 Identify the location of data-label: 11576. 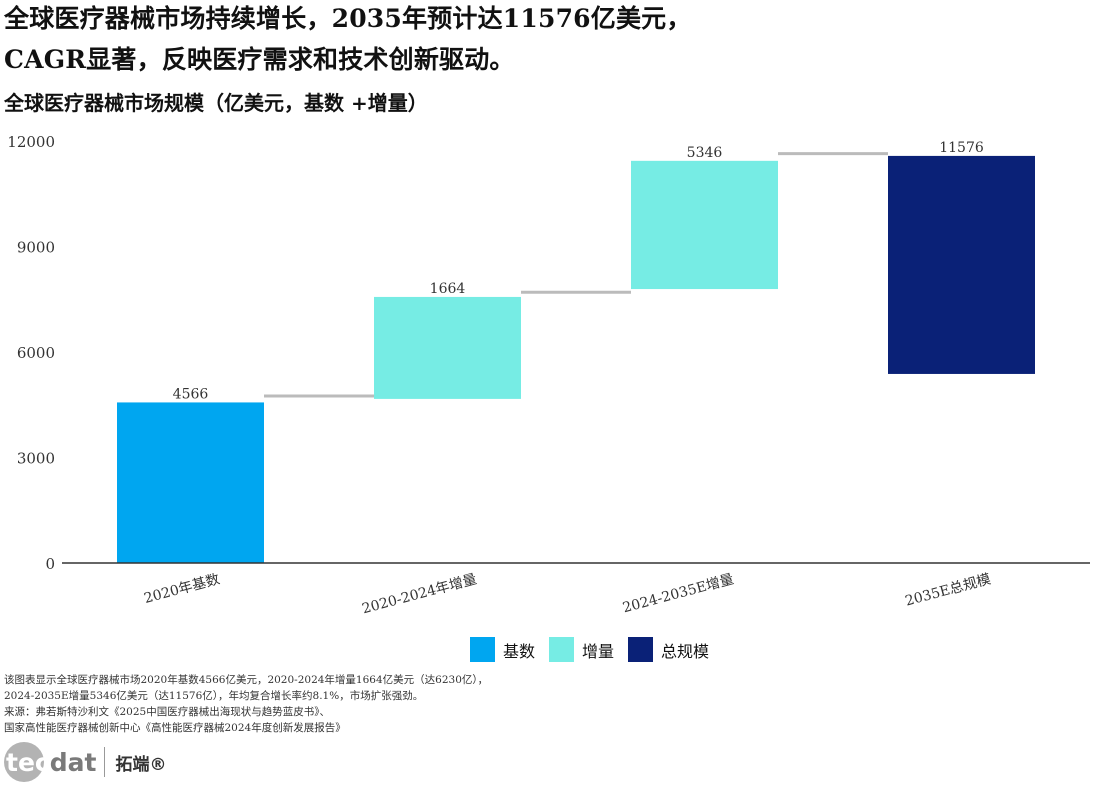
(961, 148).